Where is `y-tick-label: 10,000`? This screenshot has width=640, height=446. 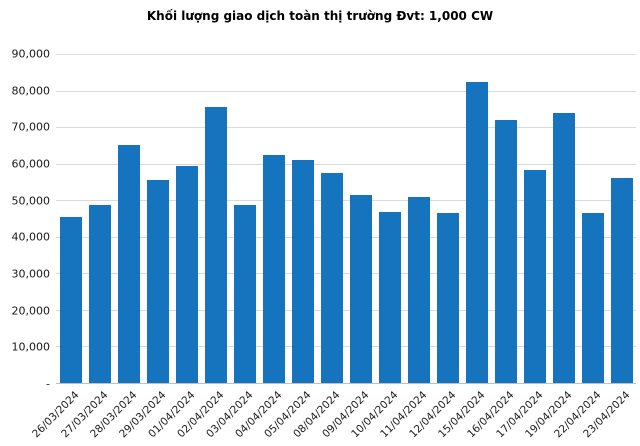 y-tick-label: 10,000 is located at coordinates (31, 347).